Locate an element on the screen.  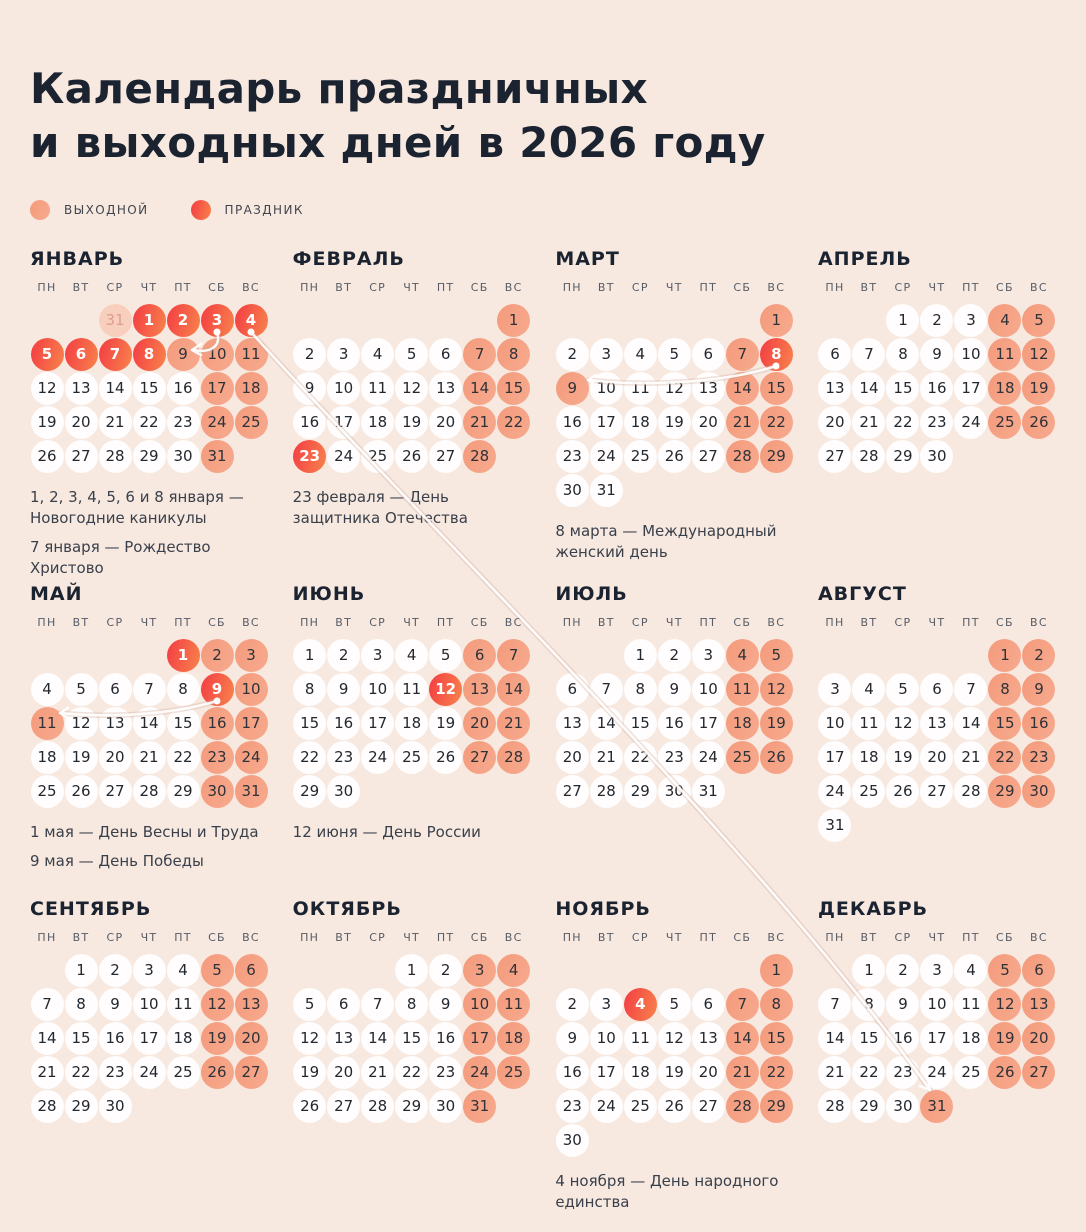
day-circle: 17 is located at coordinates (606, 422).